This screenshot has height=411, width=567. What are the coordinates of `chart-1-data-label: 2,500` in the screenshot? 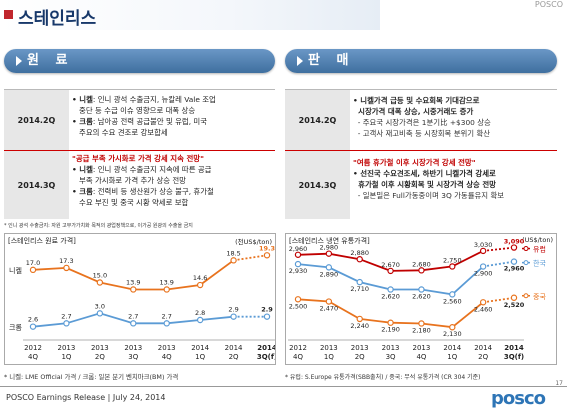 It's located at (298, 306).